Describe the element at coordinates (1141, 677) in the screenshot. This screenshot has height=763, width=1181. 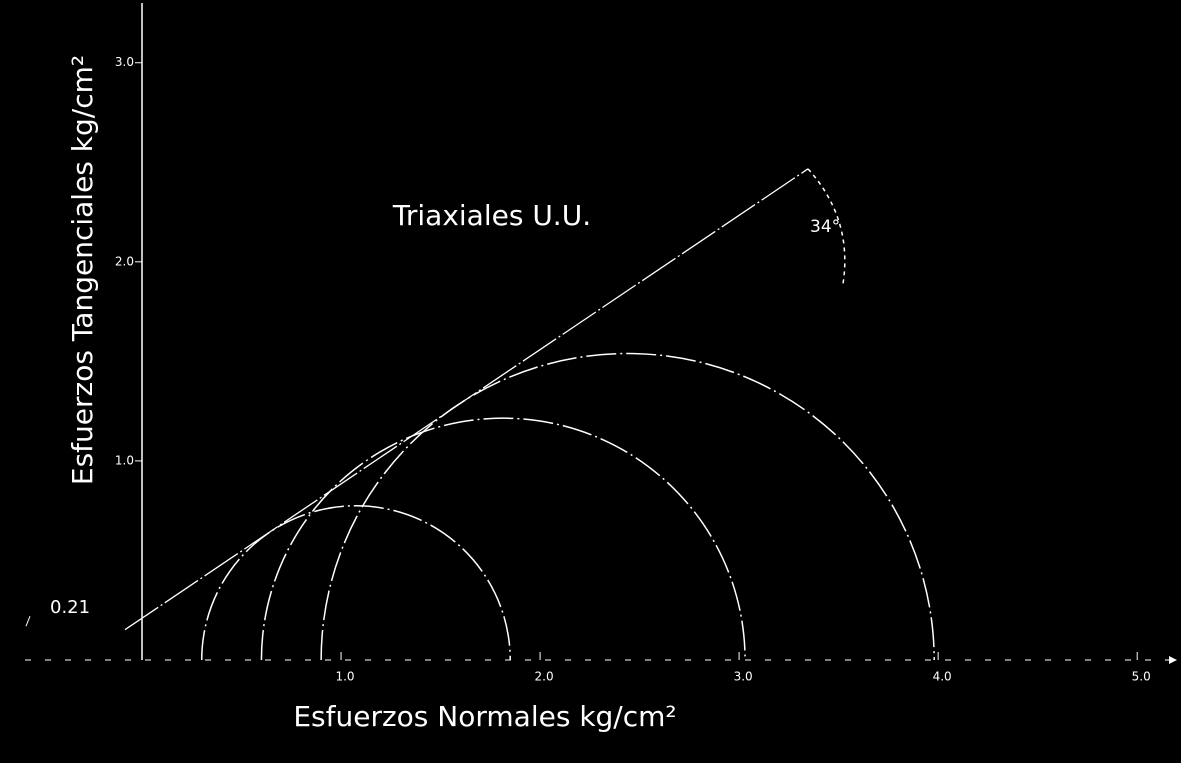
I see `x-tick-label: 5.0` at that location.